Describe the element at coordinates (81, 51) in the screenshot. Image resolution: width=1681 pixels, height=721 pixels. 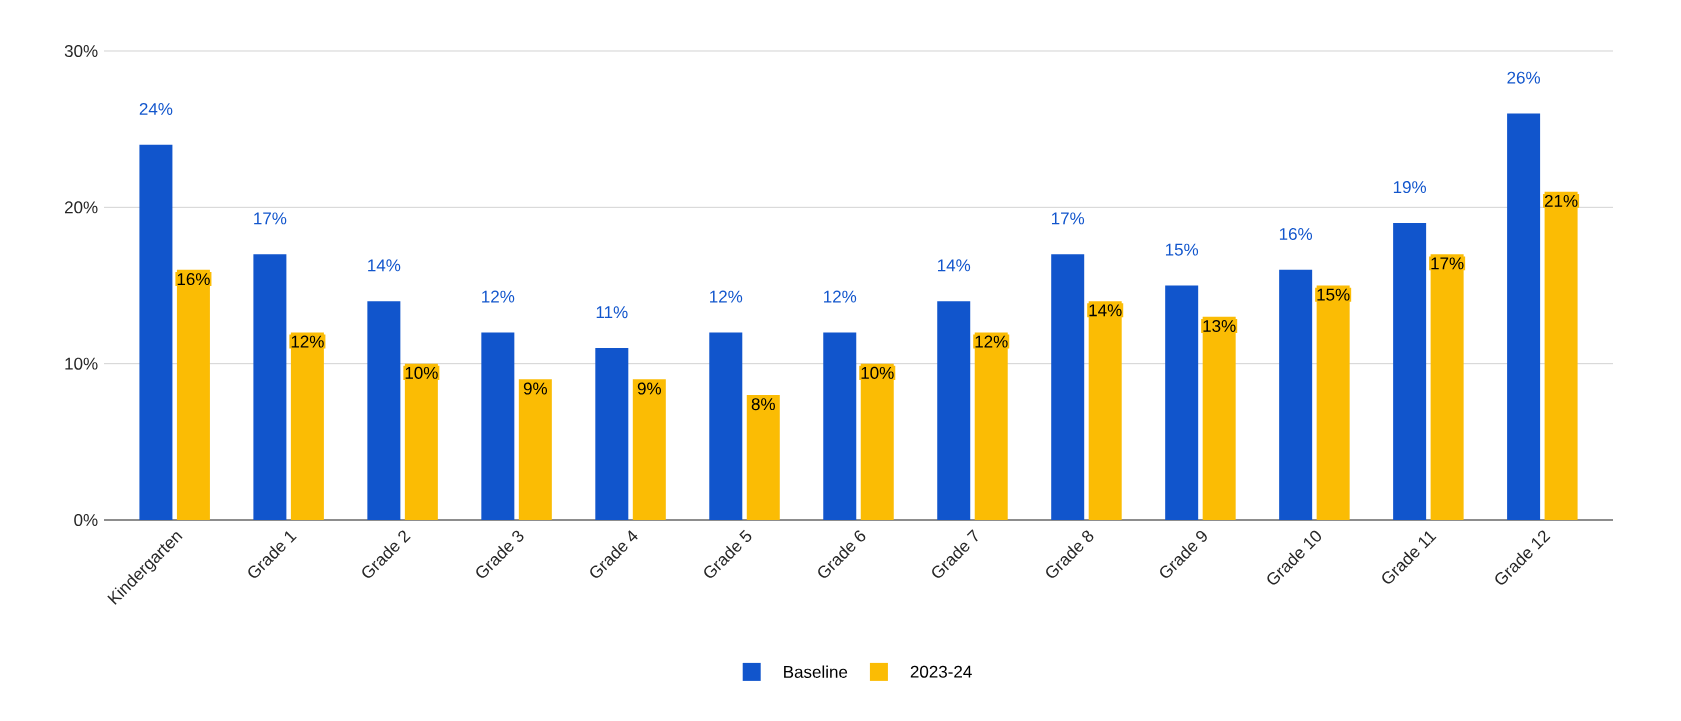
I see `y-tick-label: 30%` at that location.